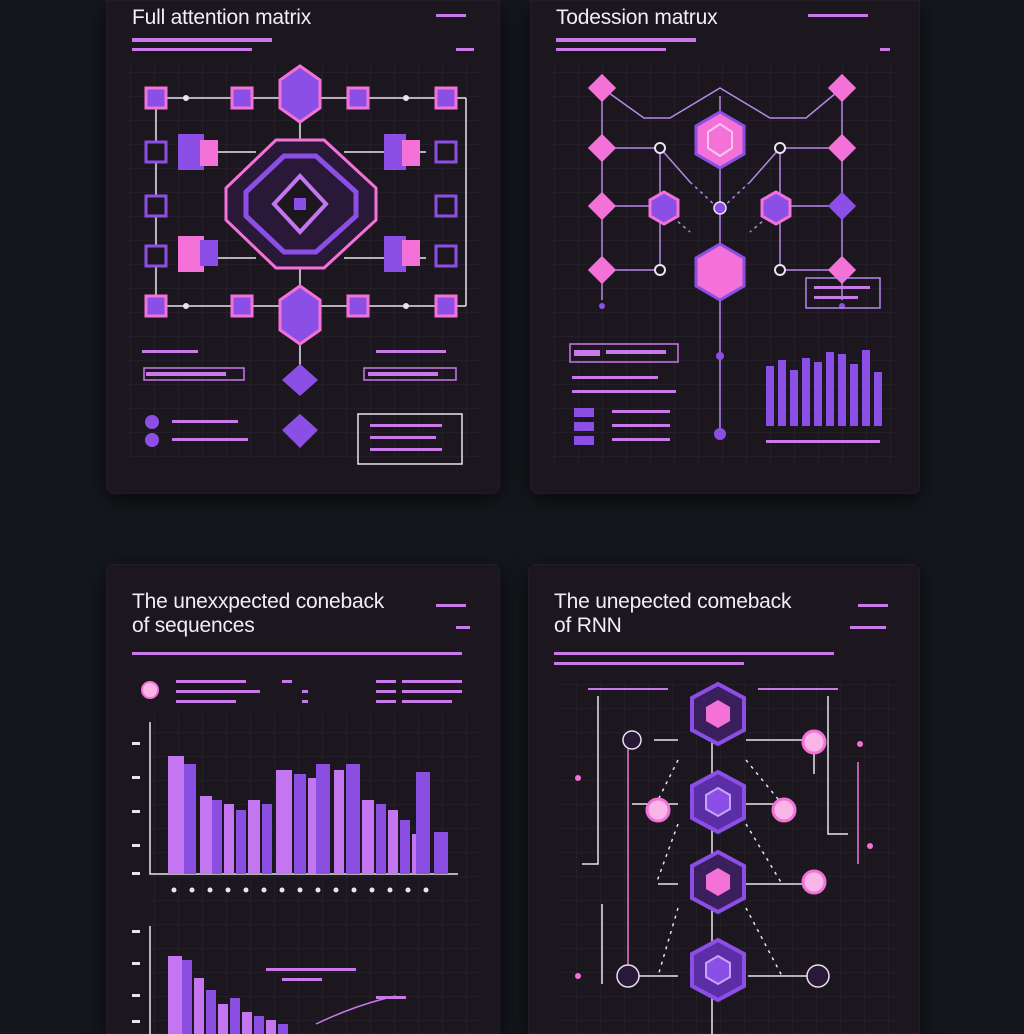  I want to click on card-title-line: of sequences, so click(193, 625).